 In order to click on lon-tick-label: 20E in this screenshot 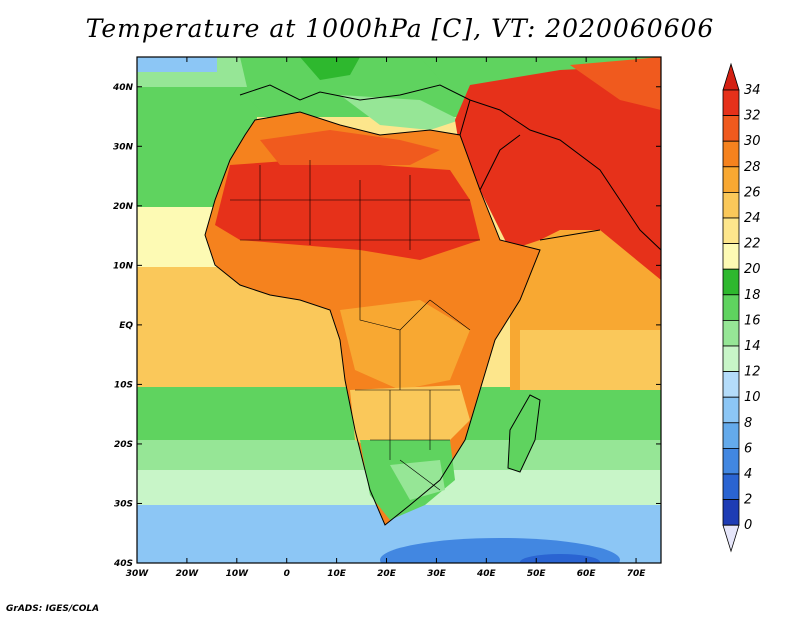, I will do `click(387, 574)`.